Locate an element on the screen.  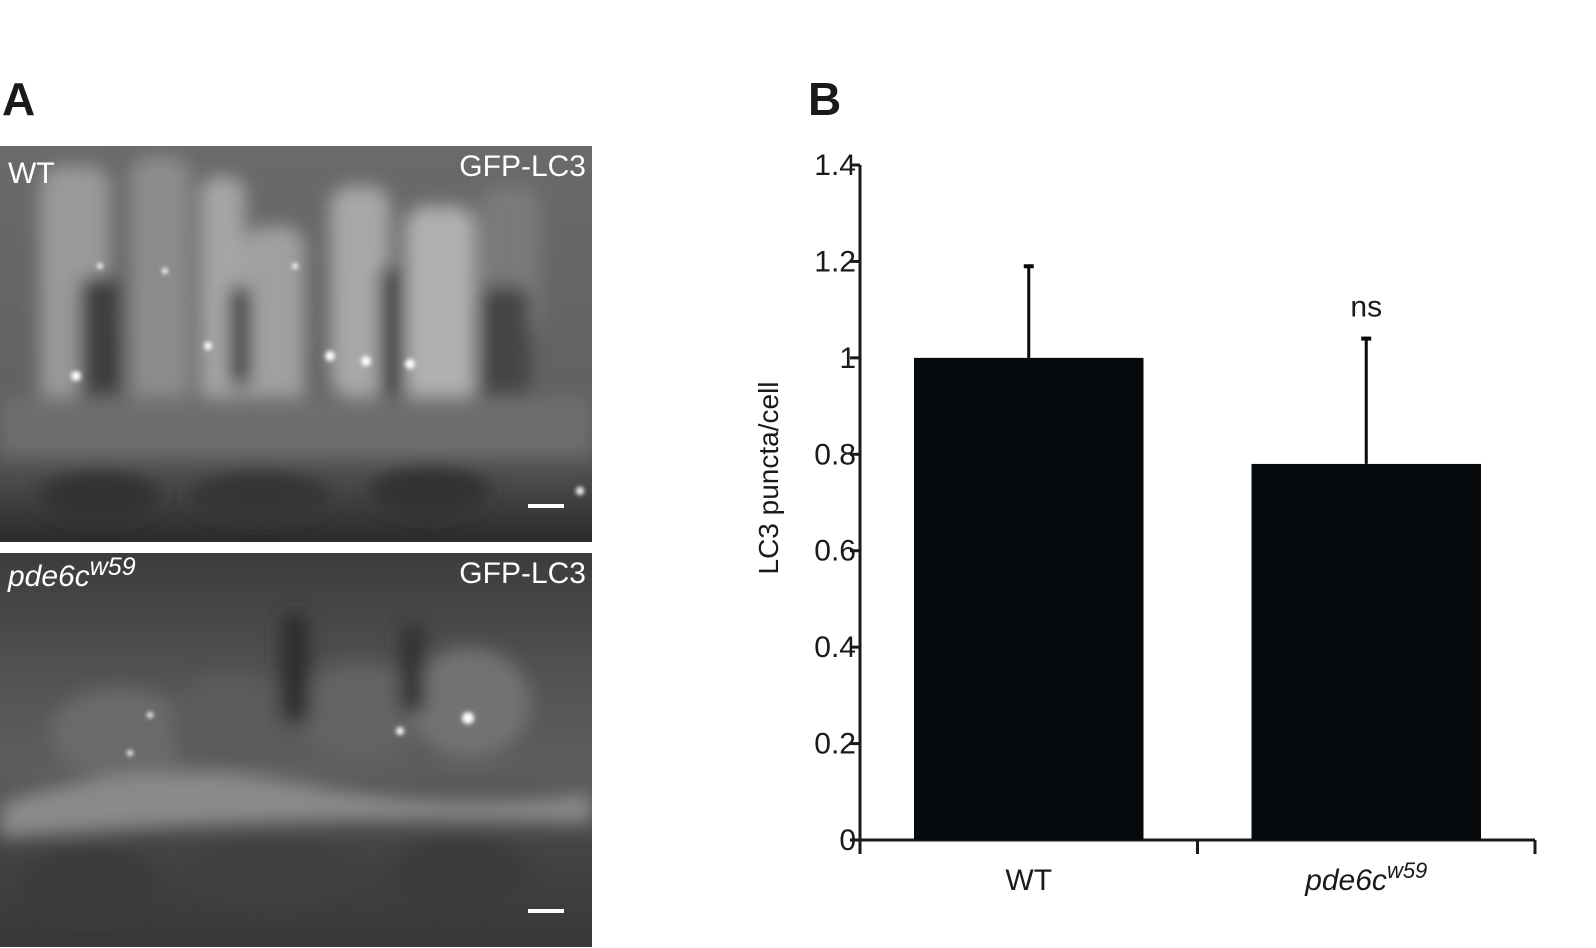
panel-label-b: B is located at coordinates (825, 99).